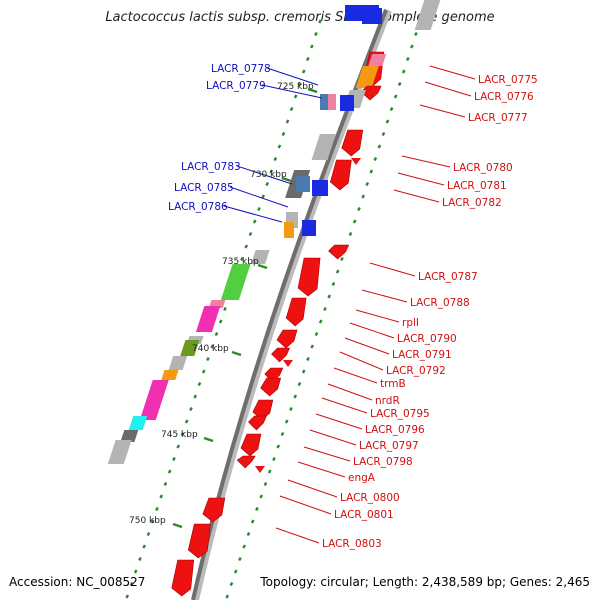  I want to click on gene-label-forward: LACR_0790, so click(427, 339).